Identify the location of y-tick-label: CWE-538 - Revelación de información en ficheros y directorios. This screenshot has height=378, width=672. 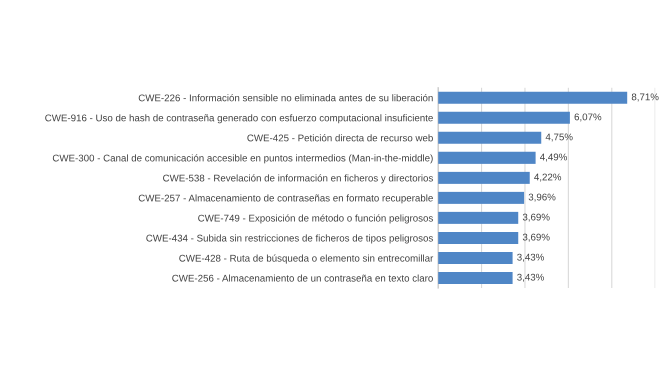
(298, 179).